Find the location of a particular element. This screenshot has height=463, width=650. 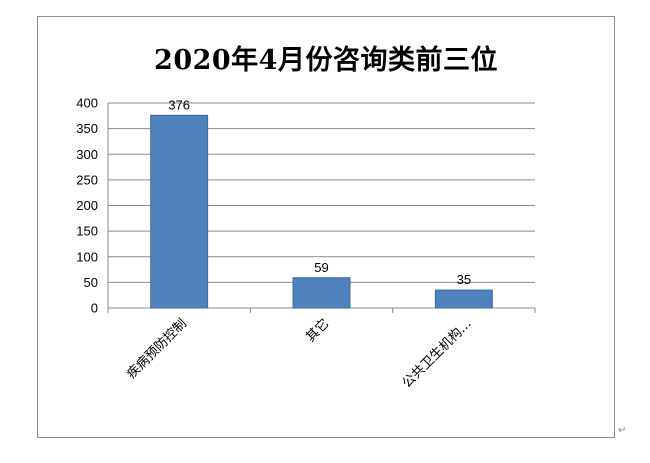

y-tick-label: 350 is located at coordinates (87, 128).